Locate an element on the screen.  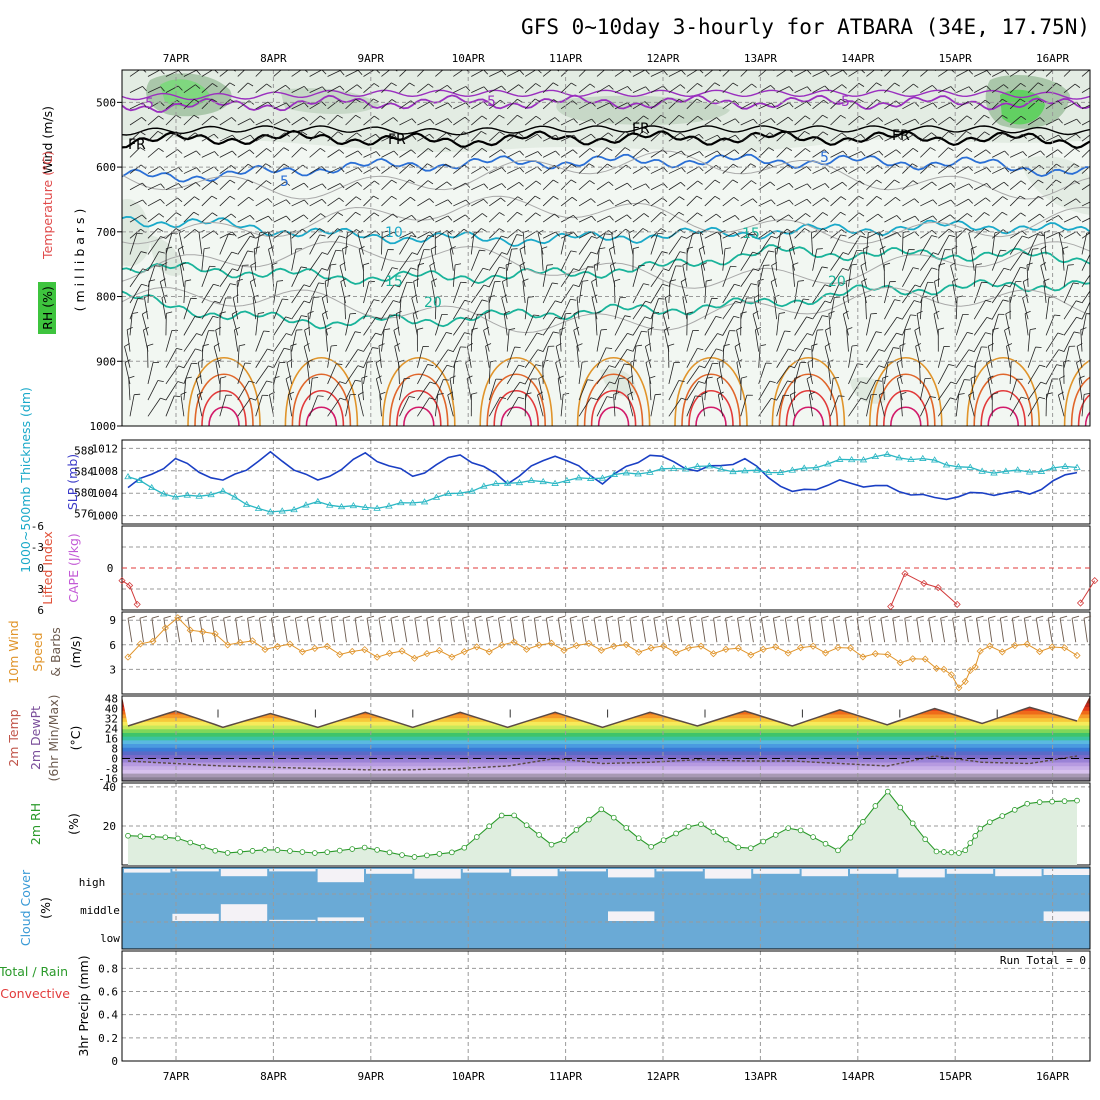
warm-contour is located at coordinates (613, 416).